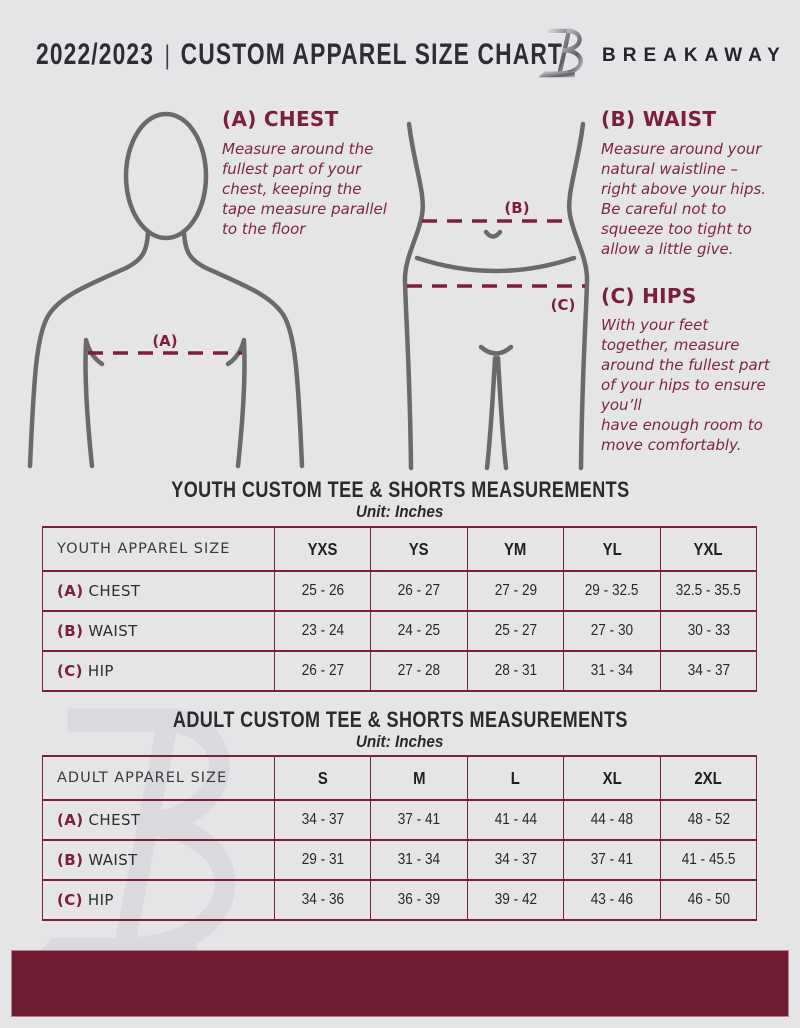 This screenshot has width=800, height=1028. I want to click on size-column-header: YS, so click(419, 549).